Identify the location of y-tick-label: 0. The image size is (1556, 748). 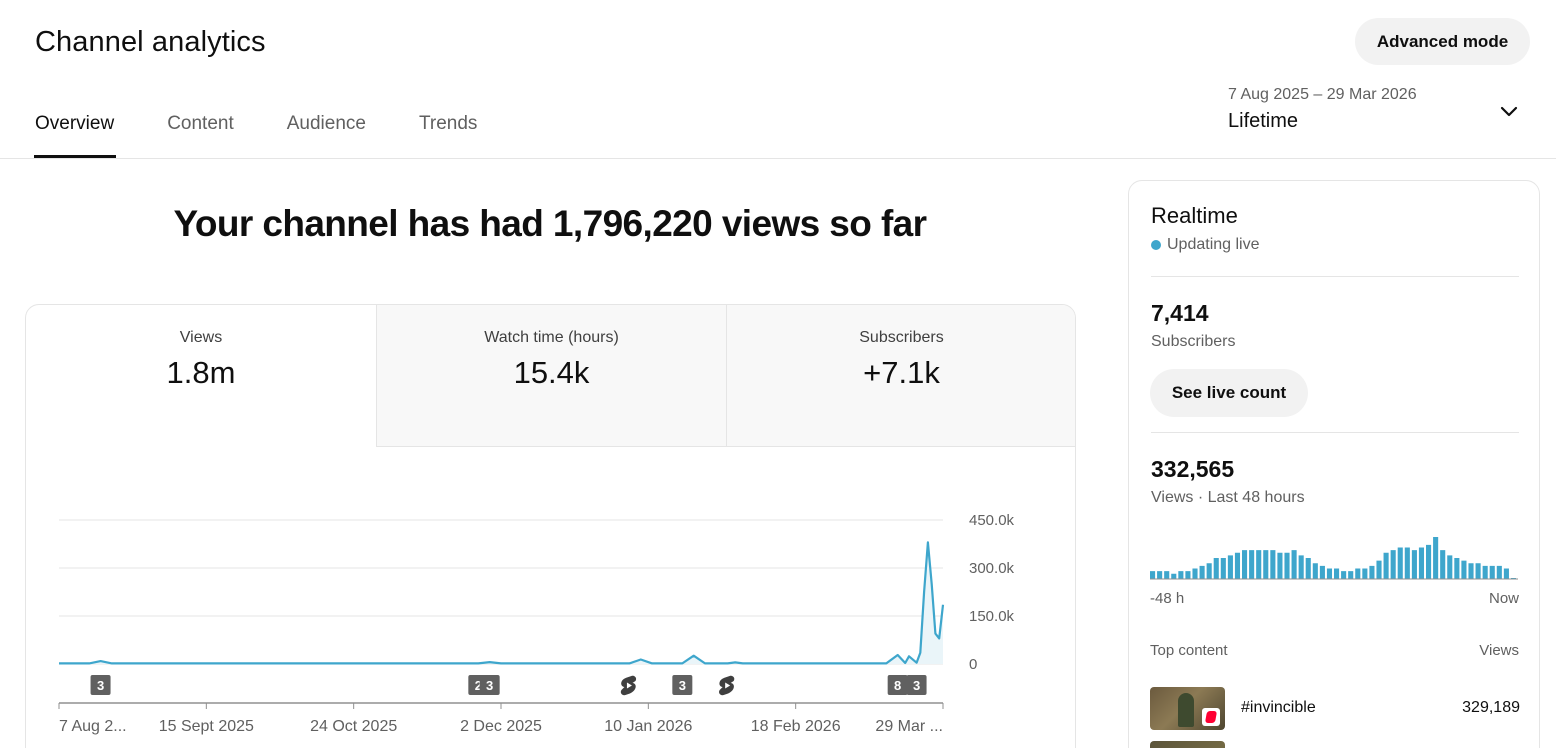
(973, 664).